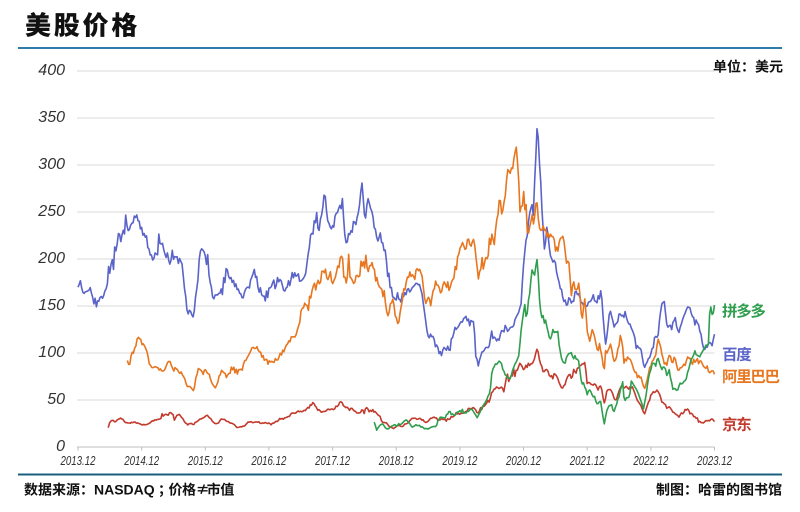 This screenshot has width=800, height=512. Describe the element at coordinates (523, 461) in the screenshot. I see `svg-text: 2020.12` at that location.